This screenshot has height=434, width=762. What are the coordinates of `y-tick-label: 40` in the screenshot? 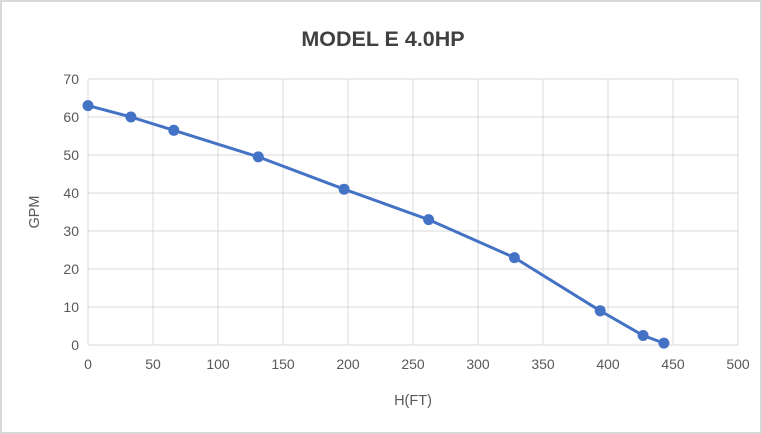 It's located at (71, 193).